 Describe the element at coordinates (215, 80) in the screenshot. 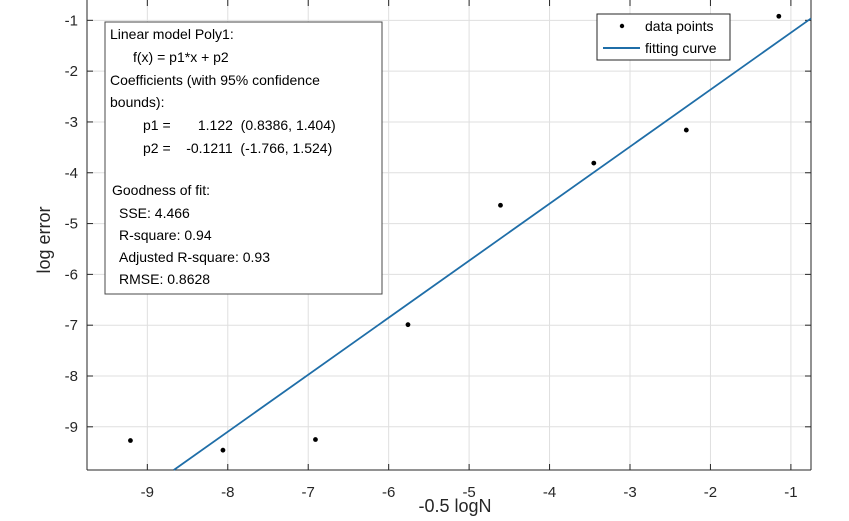

I see `annotation-line: Coefficients (with 95% confidence` at that location.